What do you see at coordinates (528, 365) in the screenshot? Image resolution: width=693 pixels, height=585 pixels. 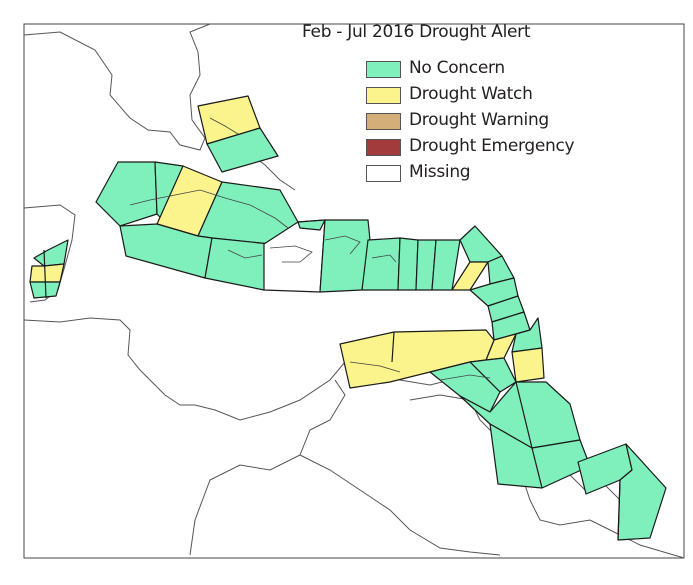 I see `region-barbados-yellow` at bounding box center [528, 365].